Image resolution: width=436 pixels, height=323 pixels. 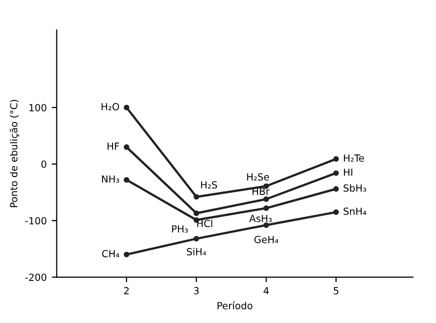 I want to click on y-tick-label: -100, so click(x=35, y=220).